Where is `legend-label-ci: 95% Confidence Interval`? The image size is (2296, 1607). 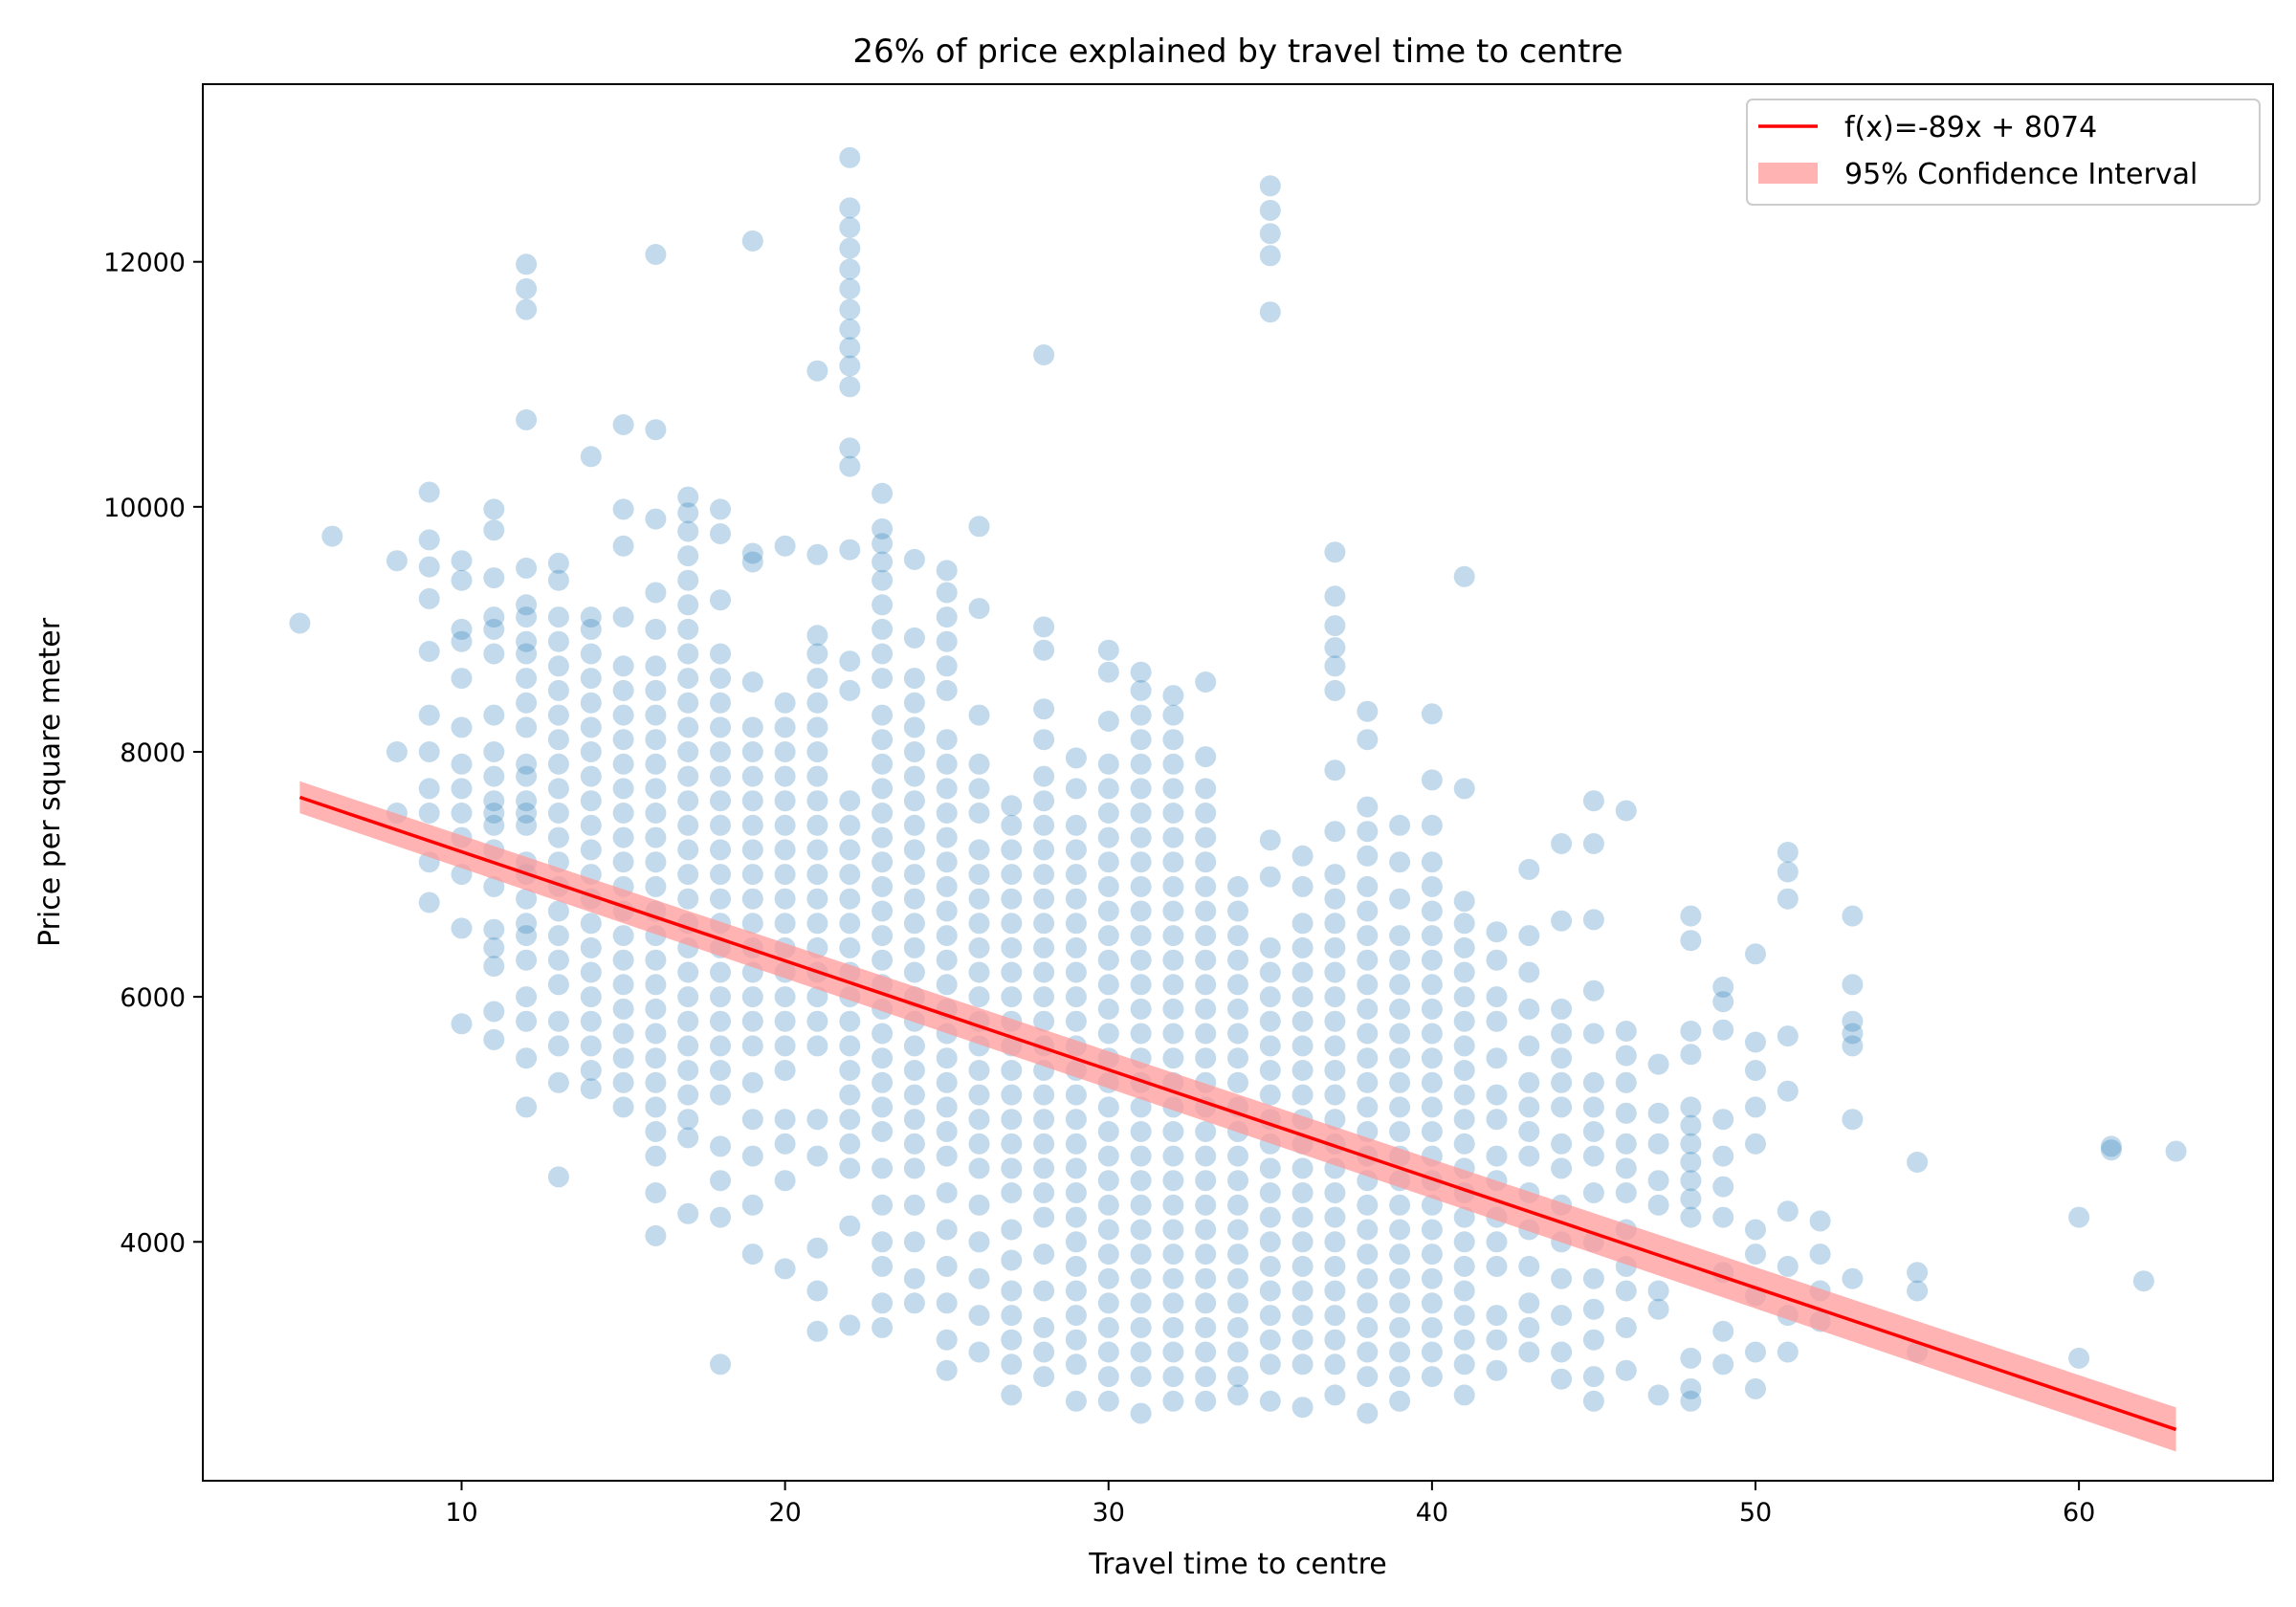
legend-label-ci: 95% Confidence Interval is located at coordinates (2021, 174).